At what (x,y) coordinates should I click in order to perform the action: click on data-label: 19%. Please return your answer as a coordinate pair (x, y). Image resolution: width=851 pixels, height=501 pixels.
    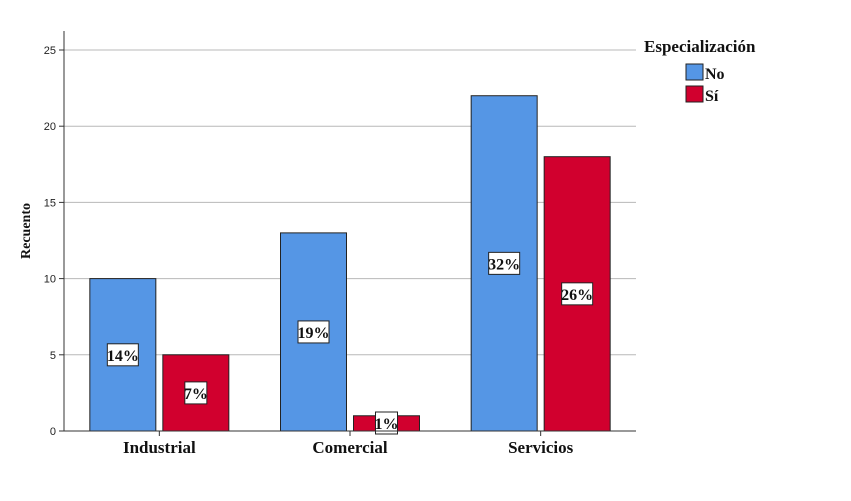
    Looking at the image, I should click on (314, 333).